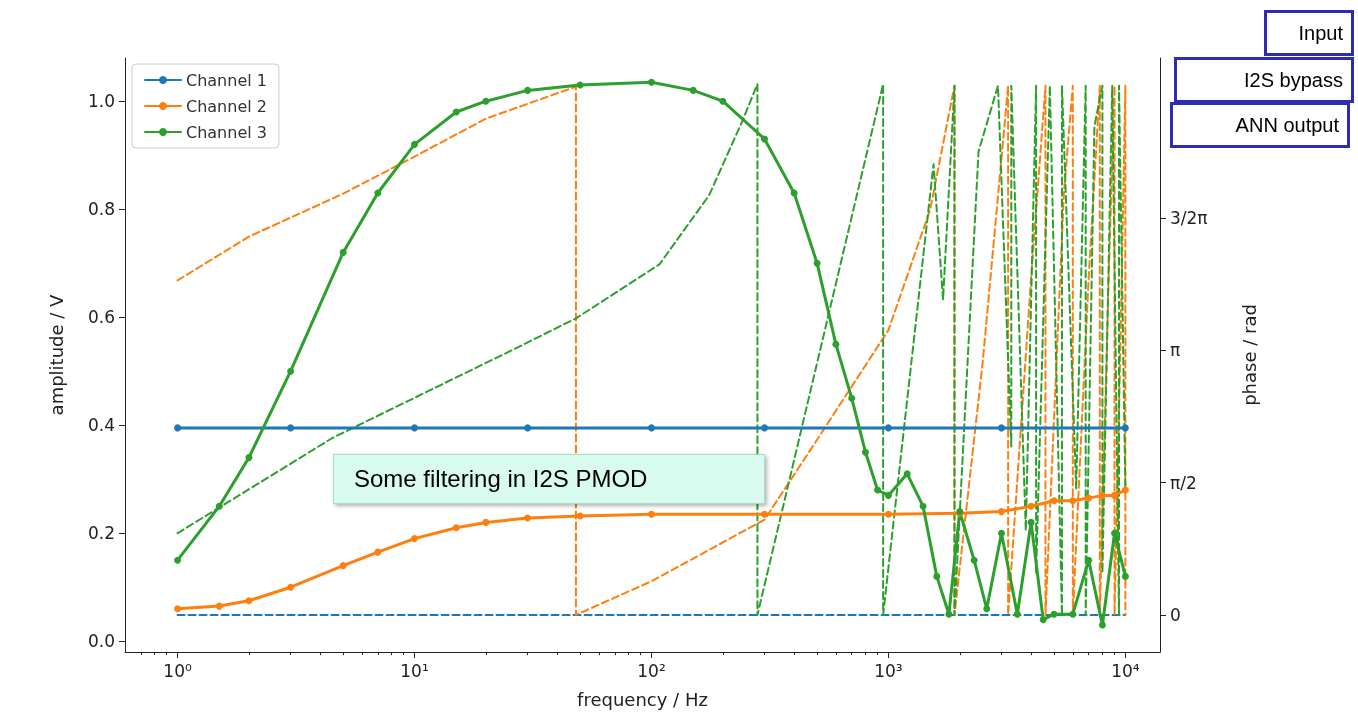 The height and width of the screenshot is (721, 1358). What do you see at coordinates (888, 670) in the screenshot?
I see `x-tick-label: 10³` at bounding box center [888, 670].